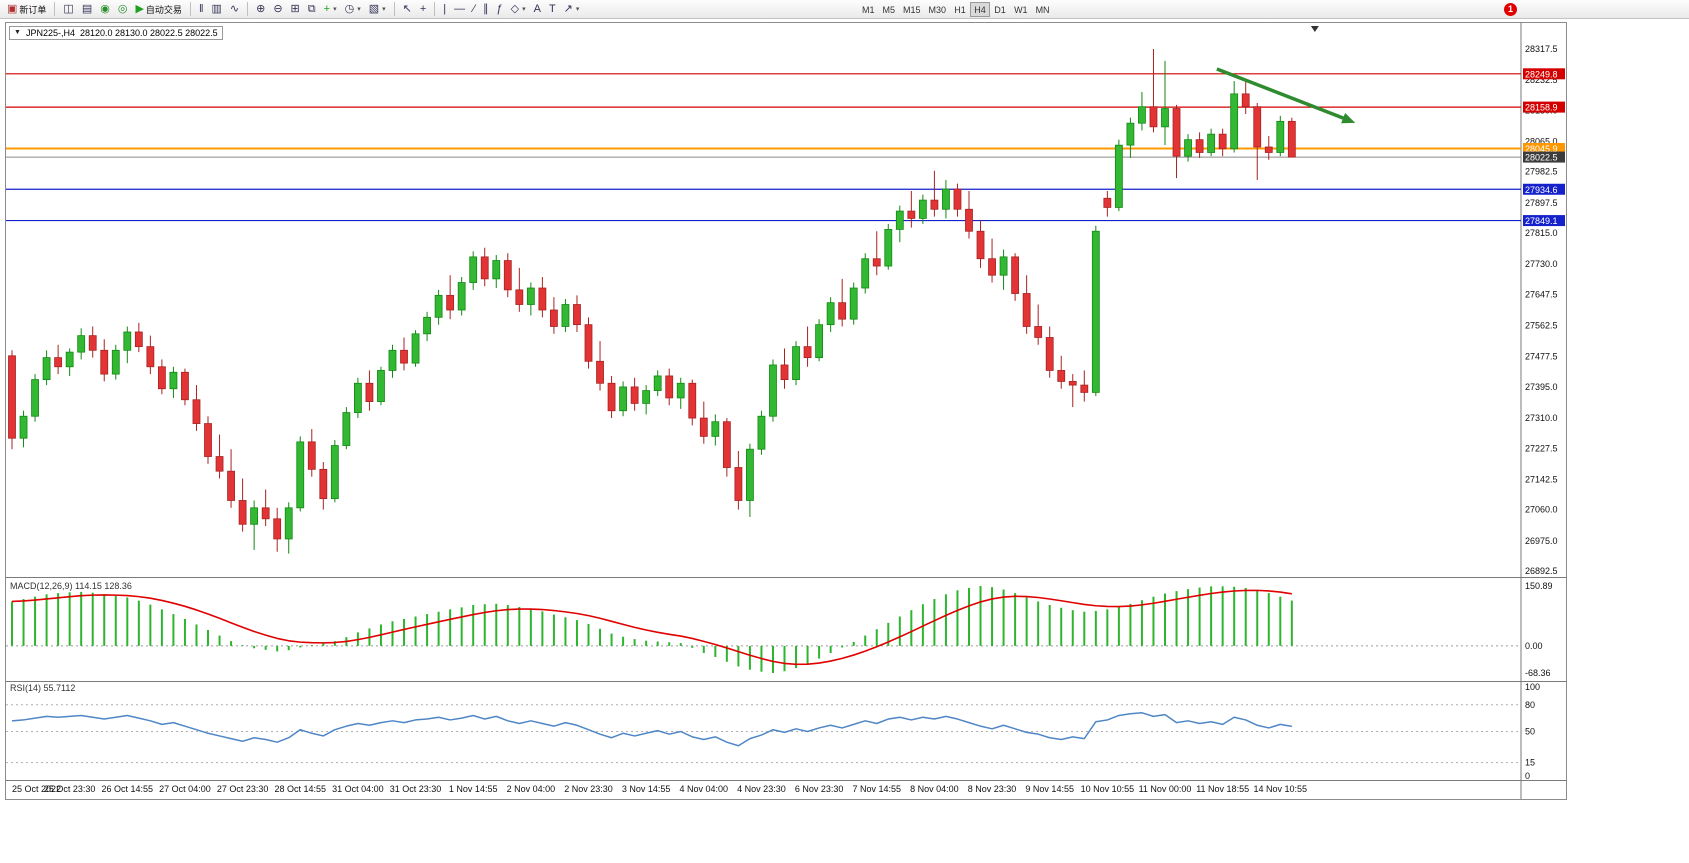 The width and height of the screenshot is (1689, 863). I want to click on svg-text: 11 Nov 00:00, so click(1165, 789).